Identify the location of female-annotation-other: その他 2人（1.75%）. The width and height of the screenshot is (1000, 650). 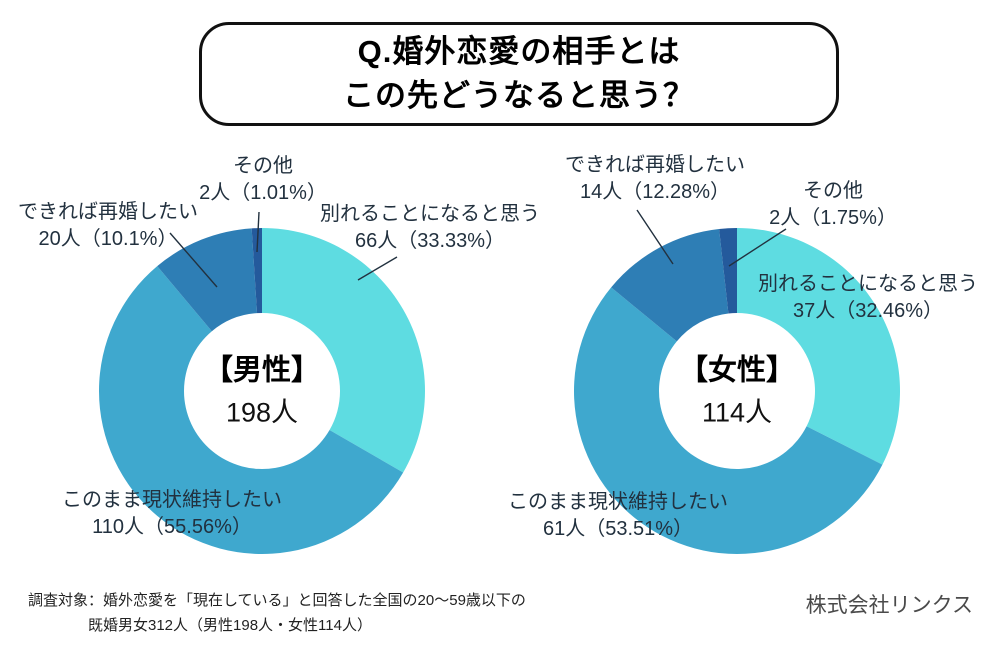
(833, 205).